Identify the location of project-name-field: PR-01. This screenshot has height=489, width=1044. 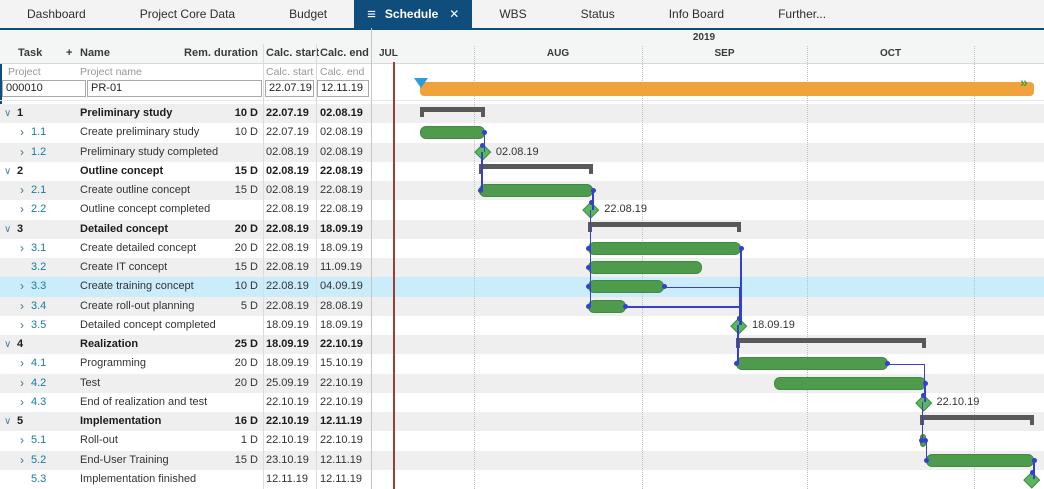
(174, 88).